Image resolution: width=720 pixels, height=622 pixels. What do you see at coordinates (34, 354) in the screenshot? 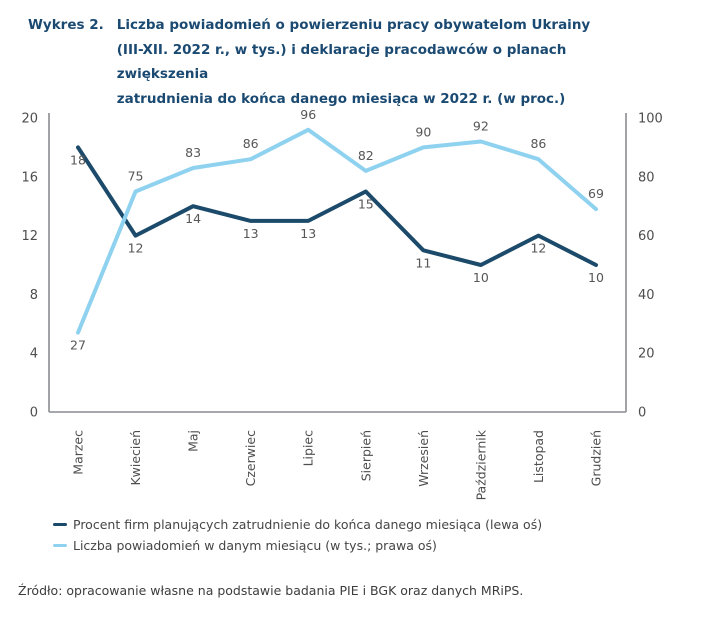
I see `left-axis-tick: 4` at bounding box center [34, 354].